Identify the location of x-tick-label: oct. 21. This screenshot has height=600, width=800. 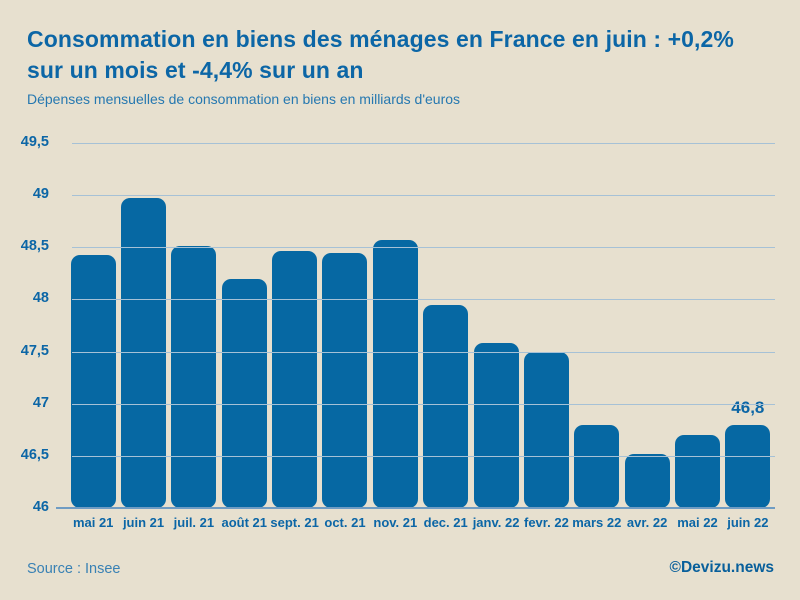
(345, 522).